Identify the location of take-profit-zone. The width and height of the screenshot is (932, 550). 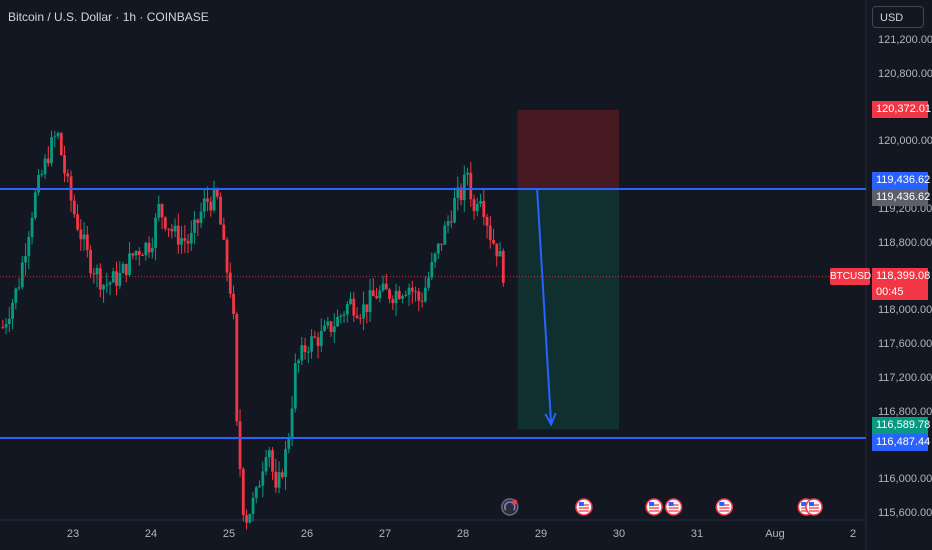
(568, 309).